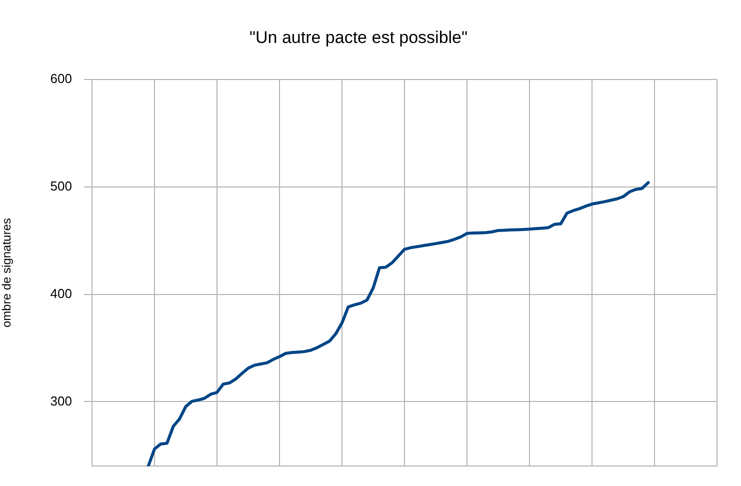 The image size is (741, 486). Describe the element at coordinates (61, 293) in the screenshot. I see `y-tick-label: 400` at that location.